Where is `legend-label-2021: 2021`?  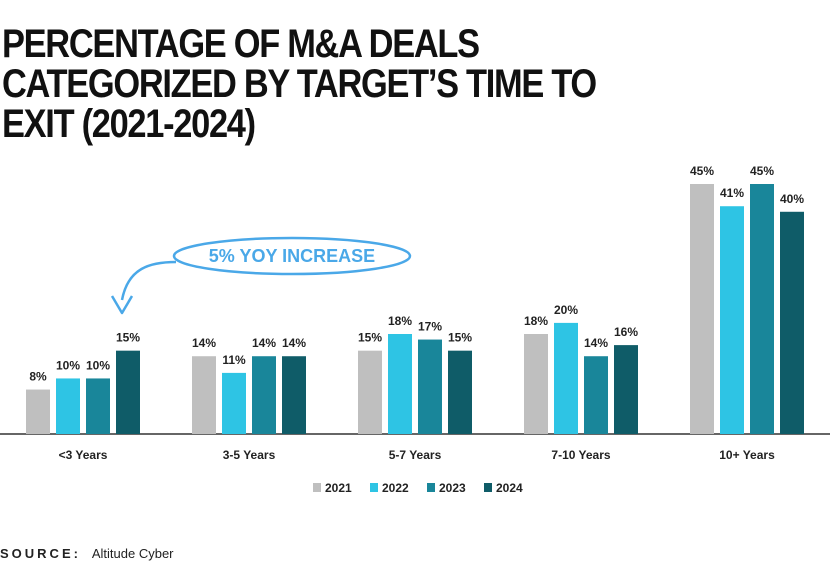
legend-label-2021: 2021 is located at coordinates (338, 488).